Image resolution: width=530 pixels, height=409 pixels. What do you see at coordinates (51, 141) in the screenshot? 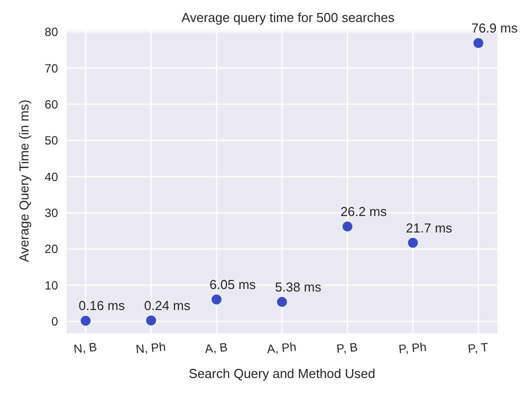
I see `y-tick-label: 50` at bounding box center [51, 141].